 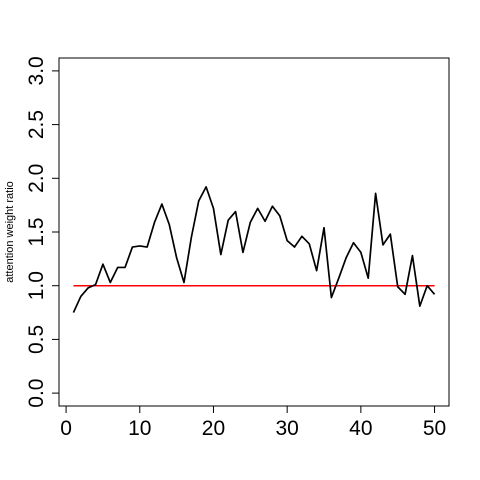 What do you see at coordinates (286, 428) in the screenshot?
I see `x-tick-label: 30` at bounding box center [286, 428].